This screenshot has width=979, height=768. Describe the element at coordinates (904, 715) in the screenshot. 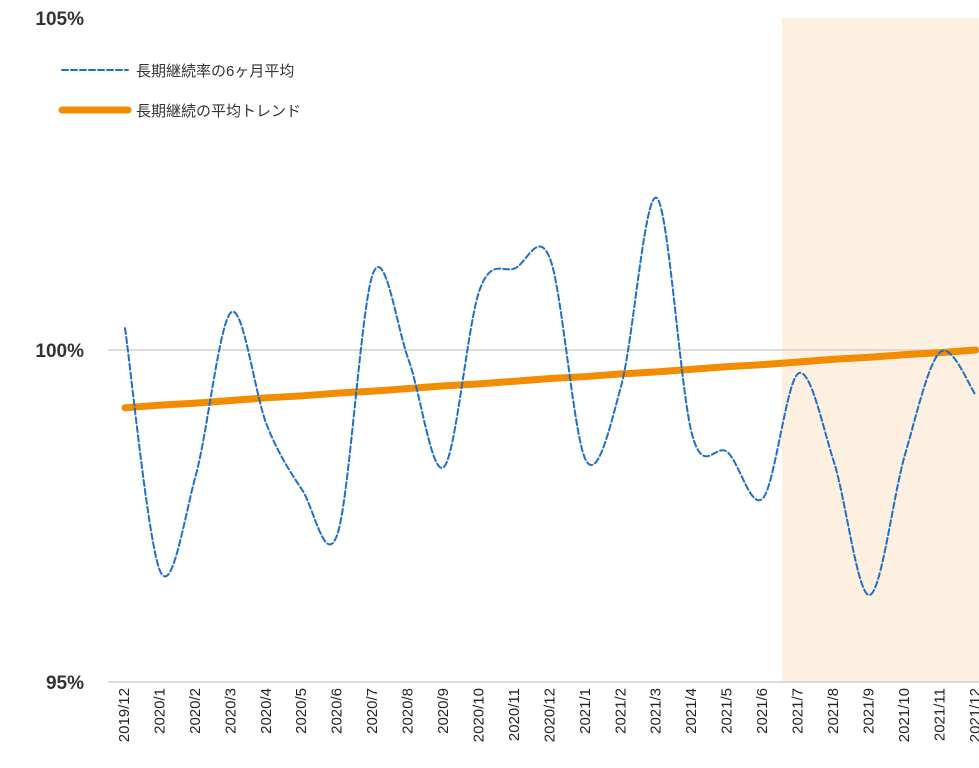

I see `x-tick-label: 2021/10` at that location.